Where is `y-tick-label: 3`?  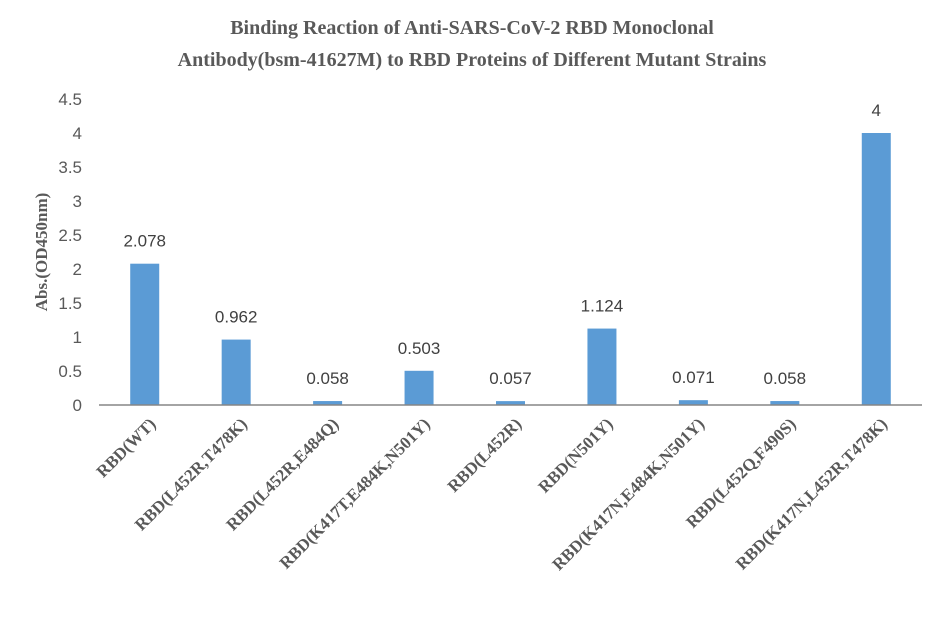
y-tick-label: 3 is located at coordinates (77, 201).